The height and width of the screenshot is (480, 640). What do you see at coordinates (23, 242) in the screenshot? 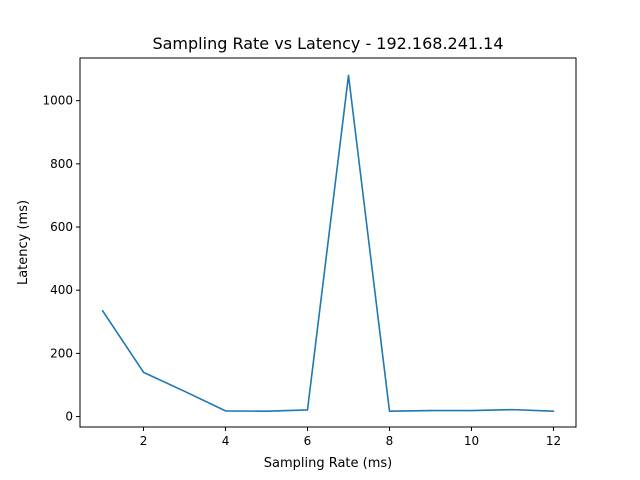
I see `y-axis-label: Latency (ms)` at bounding box center [23, 242].